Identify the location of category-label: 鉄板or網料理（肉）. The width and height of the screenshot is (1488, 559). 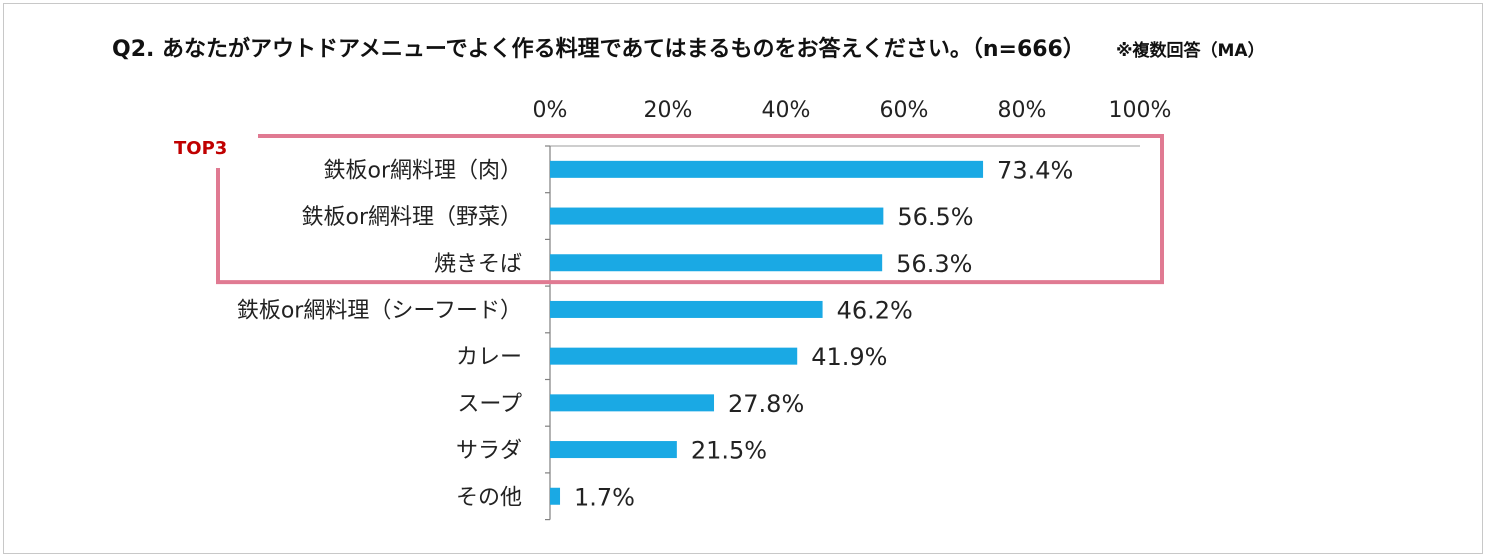
(422, 170).